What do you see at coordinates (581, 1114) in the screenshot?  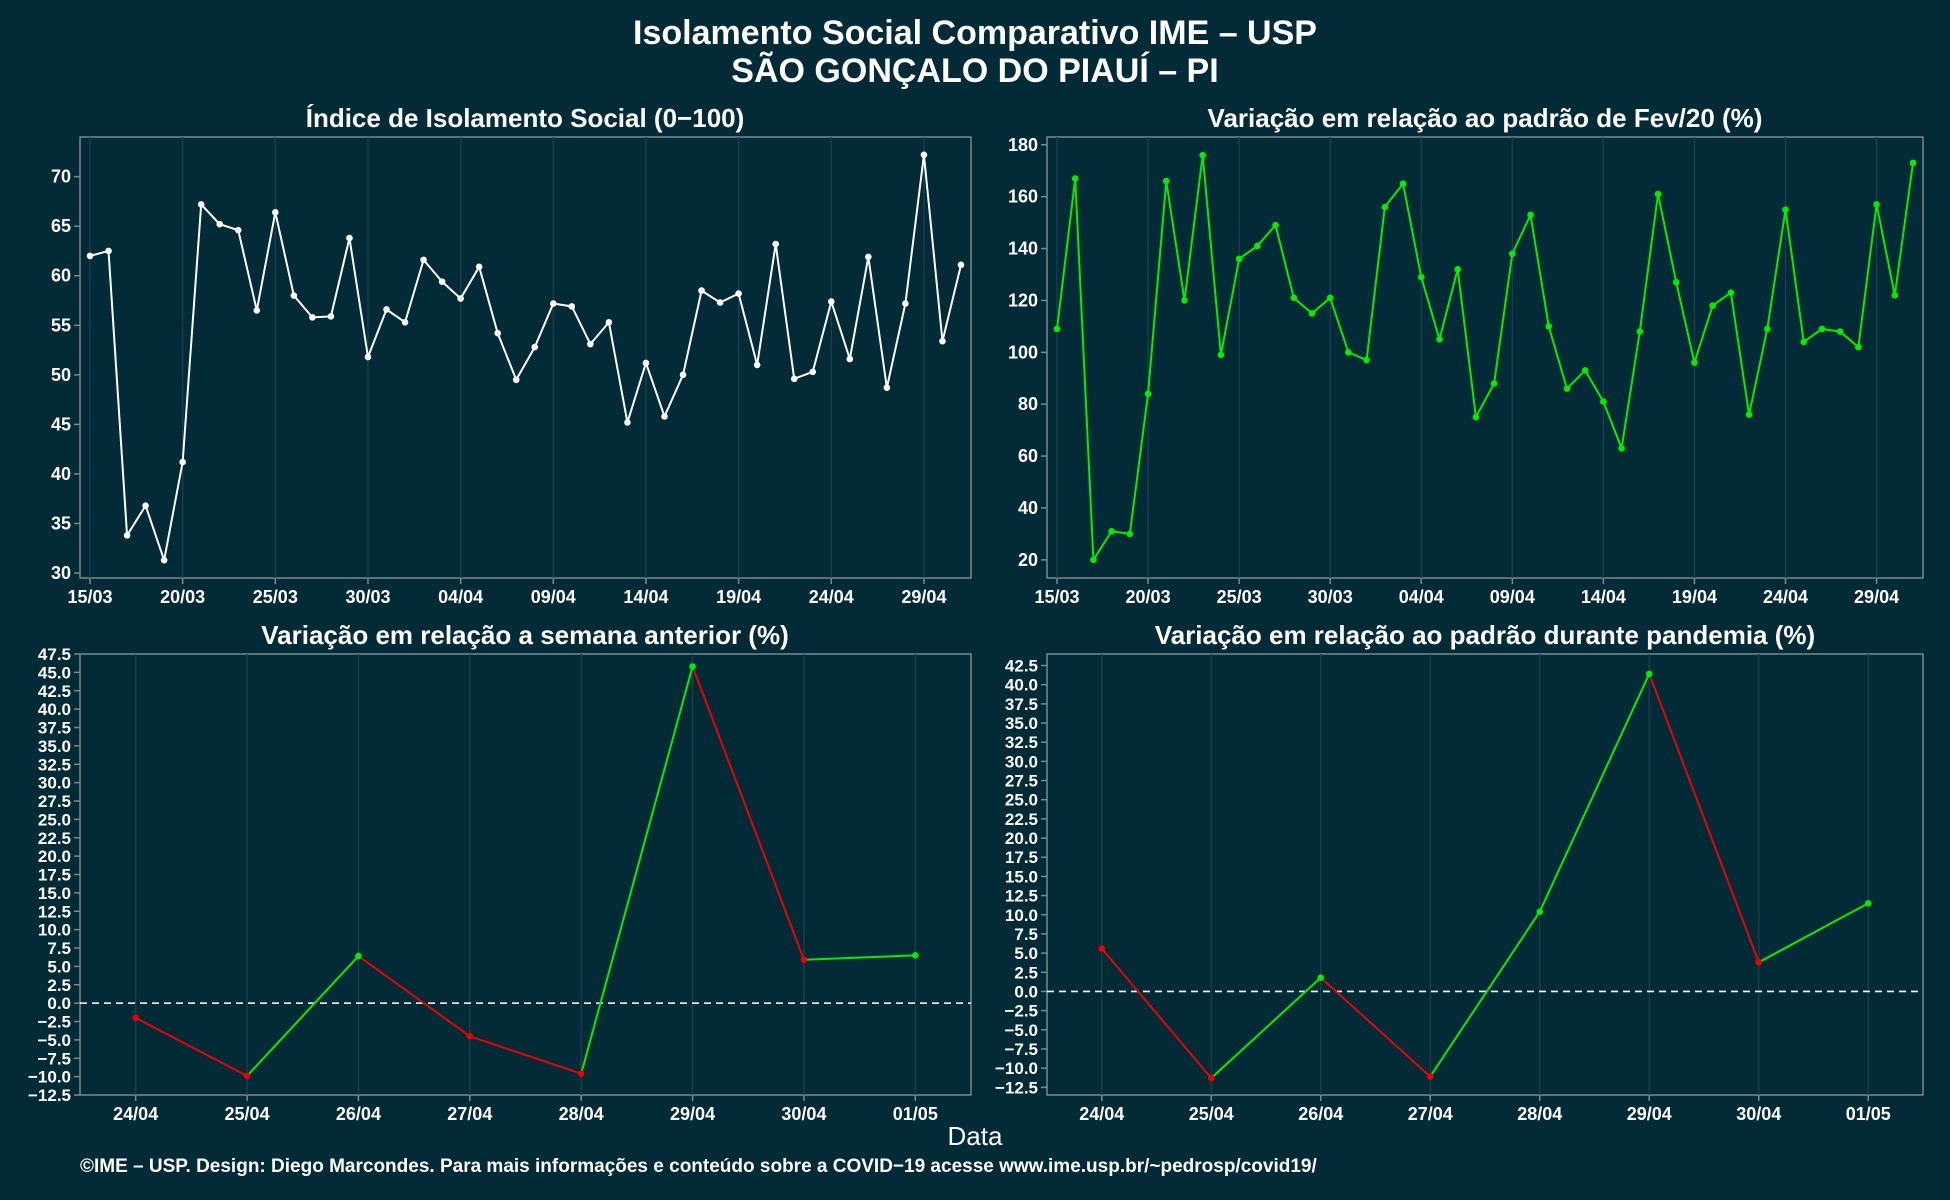 I see `panel3-xtick-label: 28/04` at bounding box center [581, 1114].